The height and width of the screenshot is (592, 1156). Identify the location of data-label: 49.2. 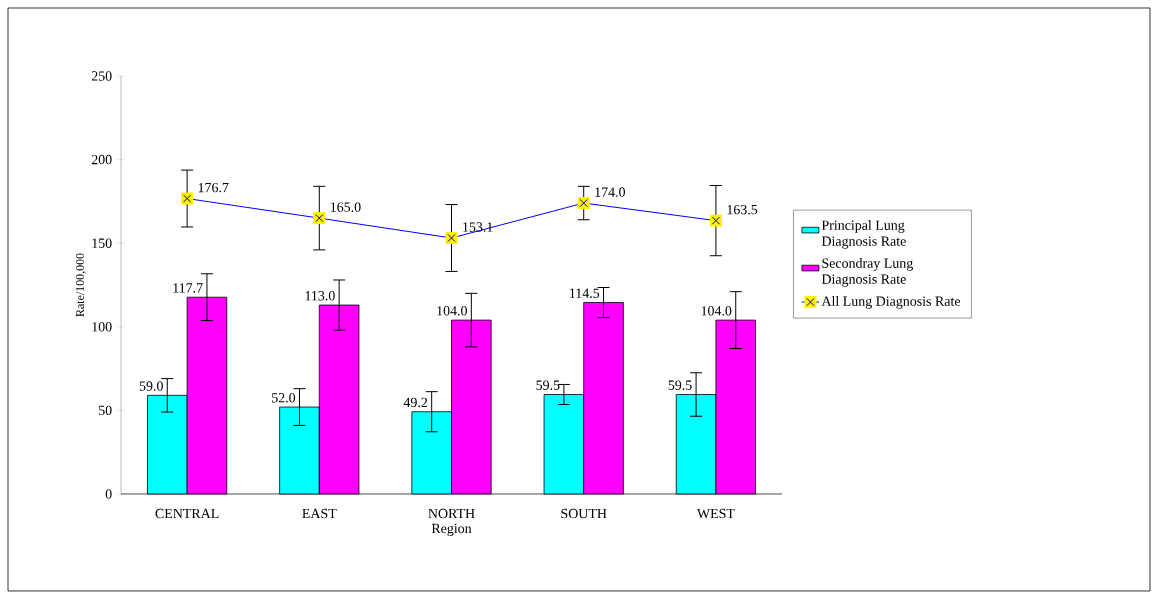
(415, 402).